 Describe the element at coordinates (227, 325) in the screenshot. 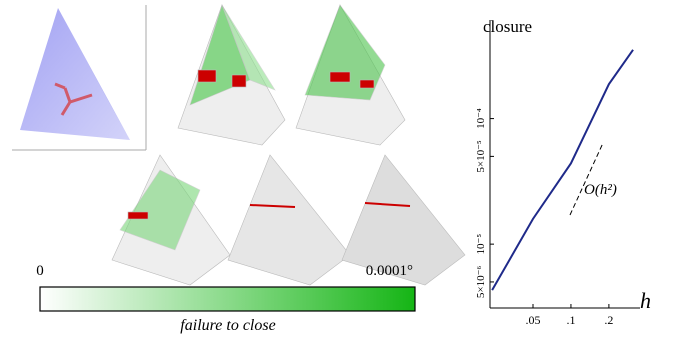

I see `colorbar-caption: failure to close` at that location.